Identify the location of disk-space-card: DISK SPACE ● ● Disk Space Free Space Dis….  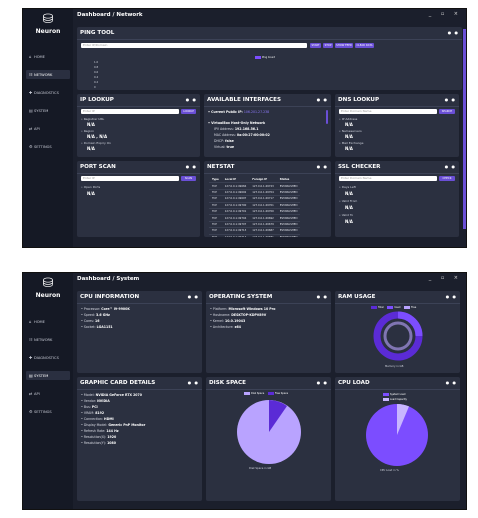
(268, 439).